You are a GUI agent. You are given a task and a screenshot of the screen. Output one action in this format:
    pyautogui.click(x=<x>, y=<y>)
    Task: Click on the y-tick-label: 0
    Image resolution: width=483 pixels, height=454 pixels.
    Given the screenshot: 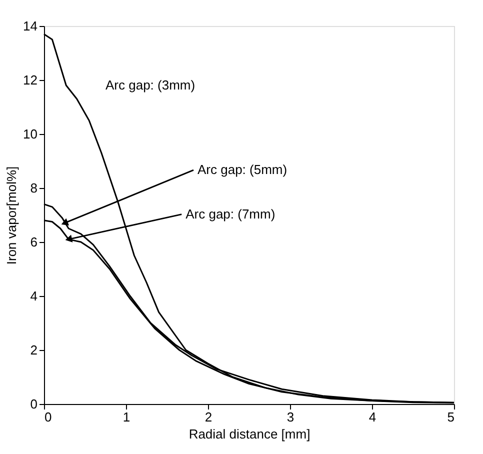 What is the action you would take?
    pyautogui.click(x=34, y=404)
    